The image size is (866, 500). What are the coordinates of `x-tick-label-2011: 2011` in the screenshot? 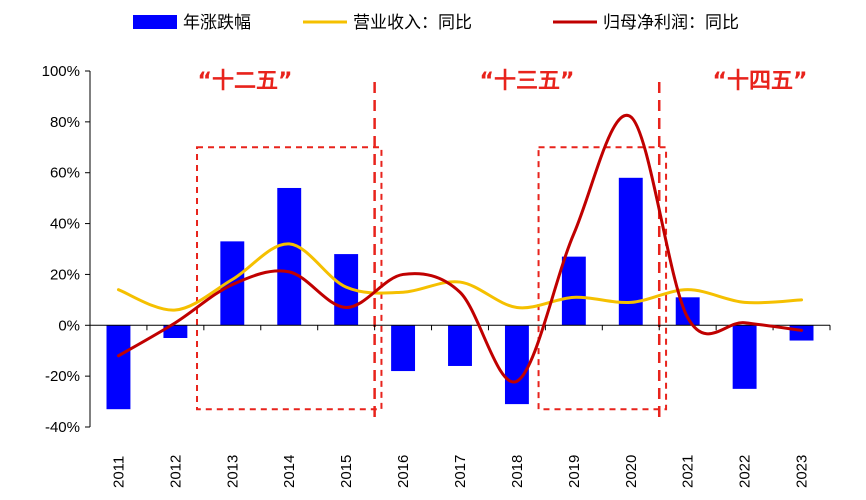 It's located at (118, 472).